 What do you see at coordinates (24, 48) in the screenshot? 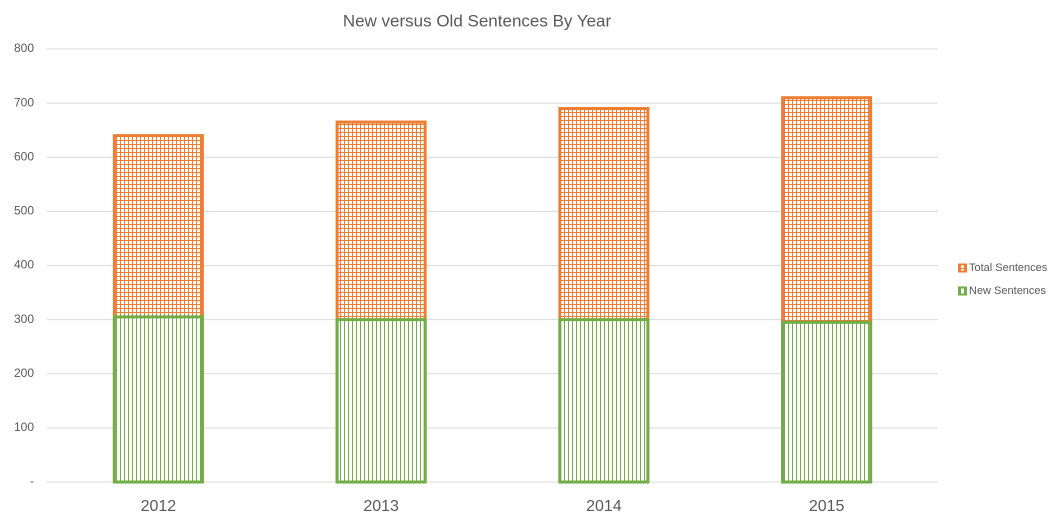
I see `y-tick-label: 800` at bounding box center [24, 48].